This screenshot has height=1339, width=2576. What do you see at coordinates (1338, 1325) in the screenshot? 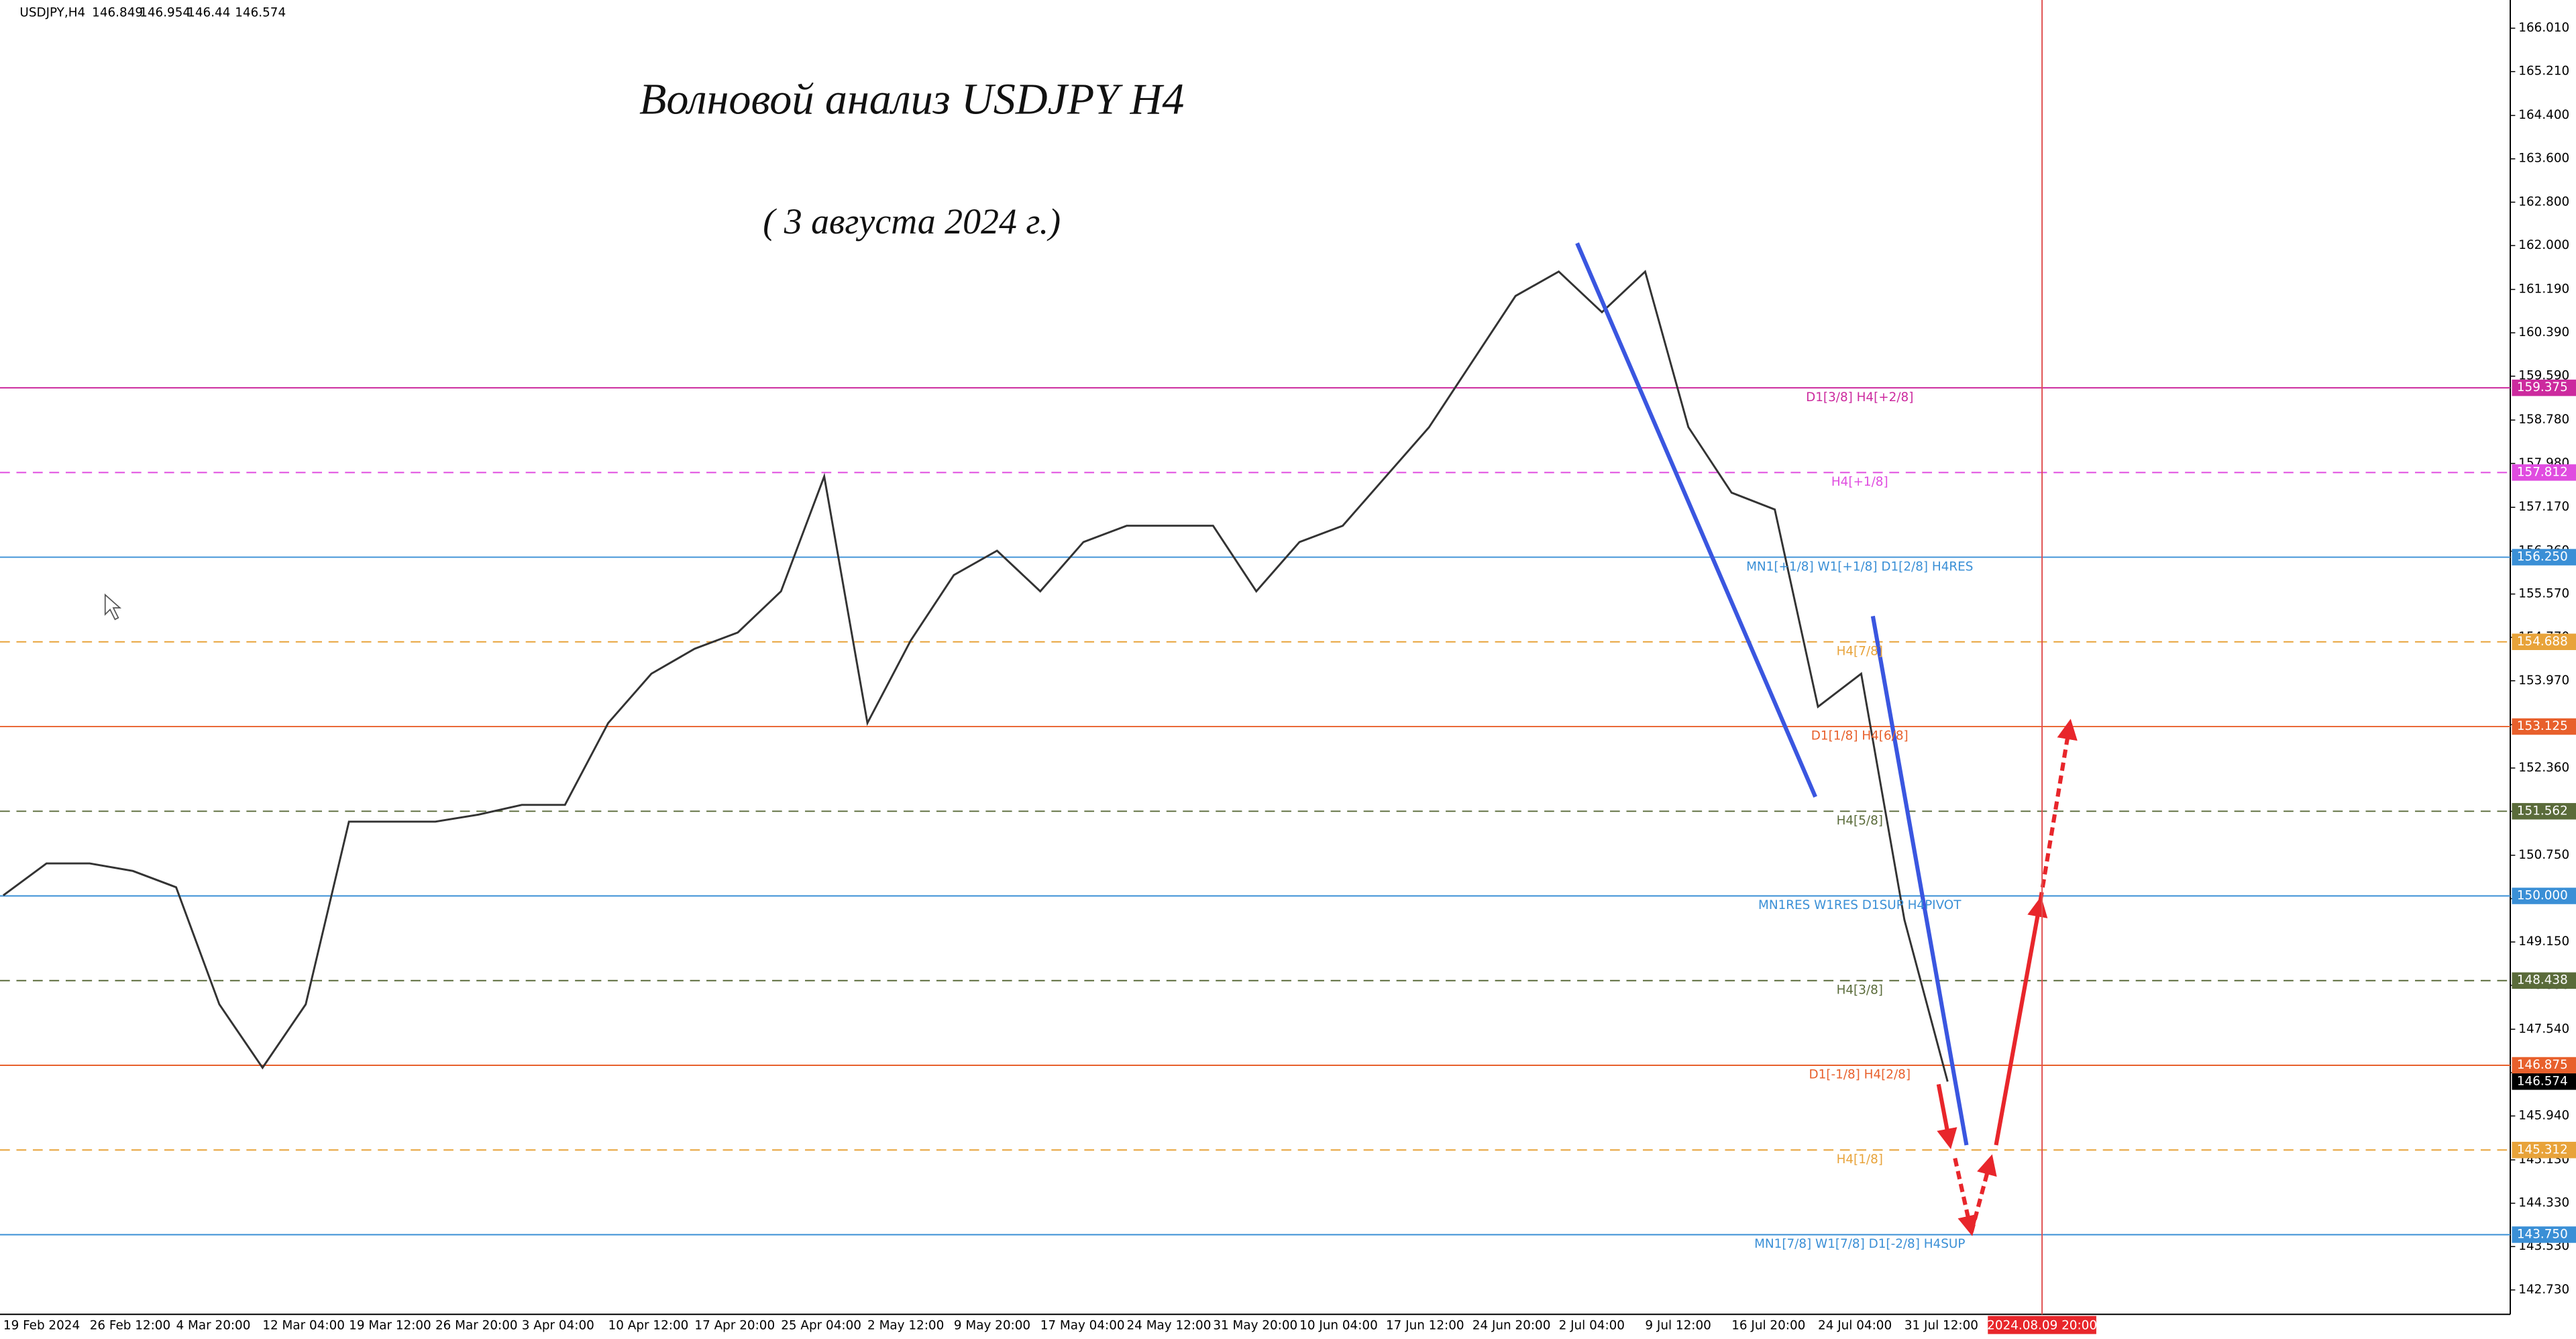
I see `x-tick-label: 10 Jun 04:00` at bounding box center [1338, 1325].